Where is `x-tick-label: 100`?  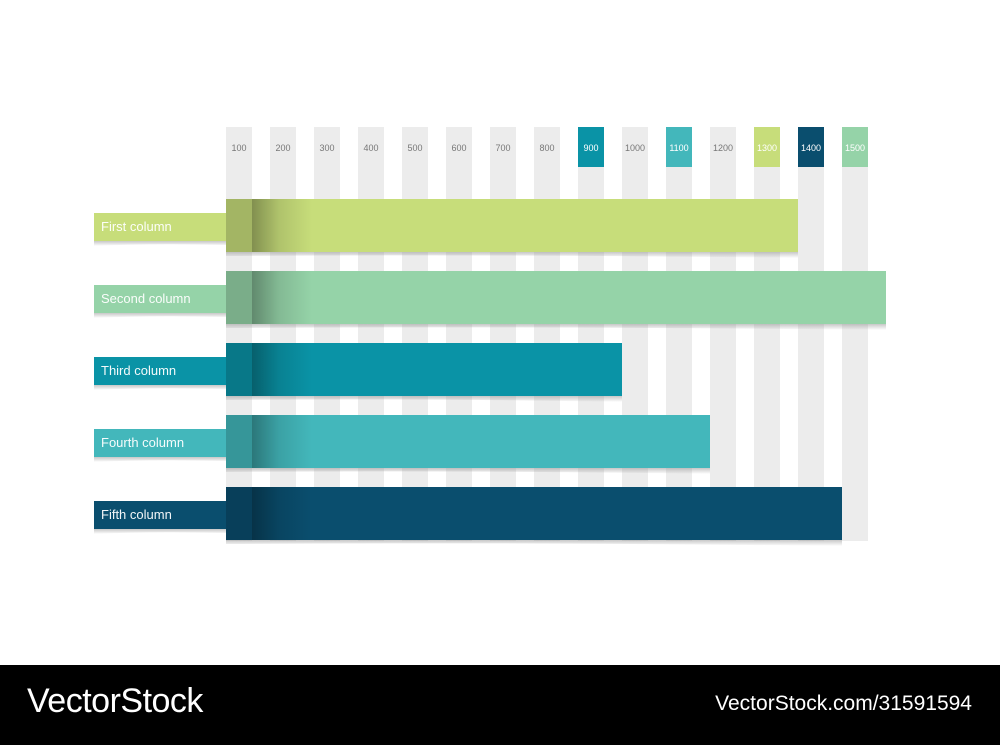
x-tick-label: 100 is located at coordinates (238, 148).